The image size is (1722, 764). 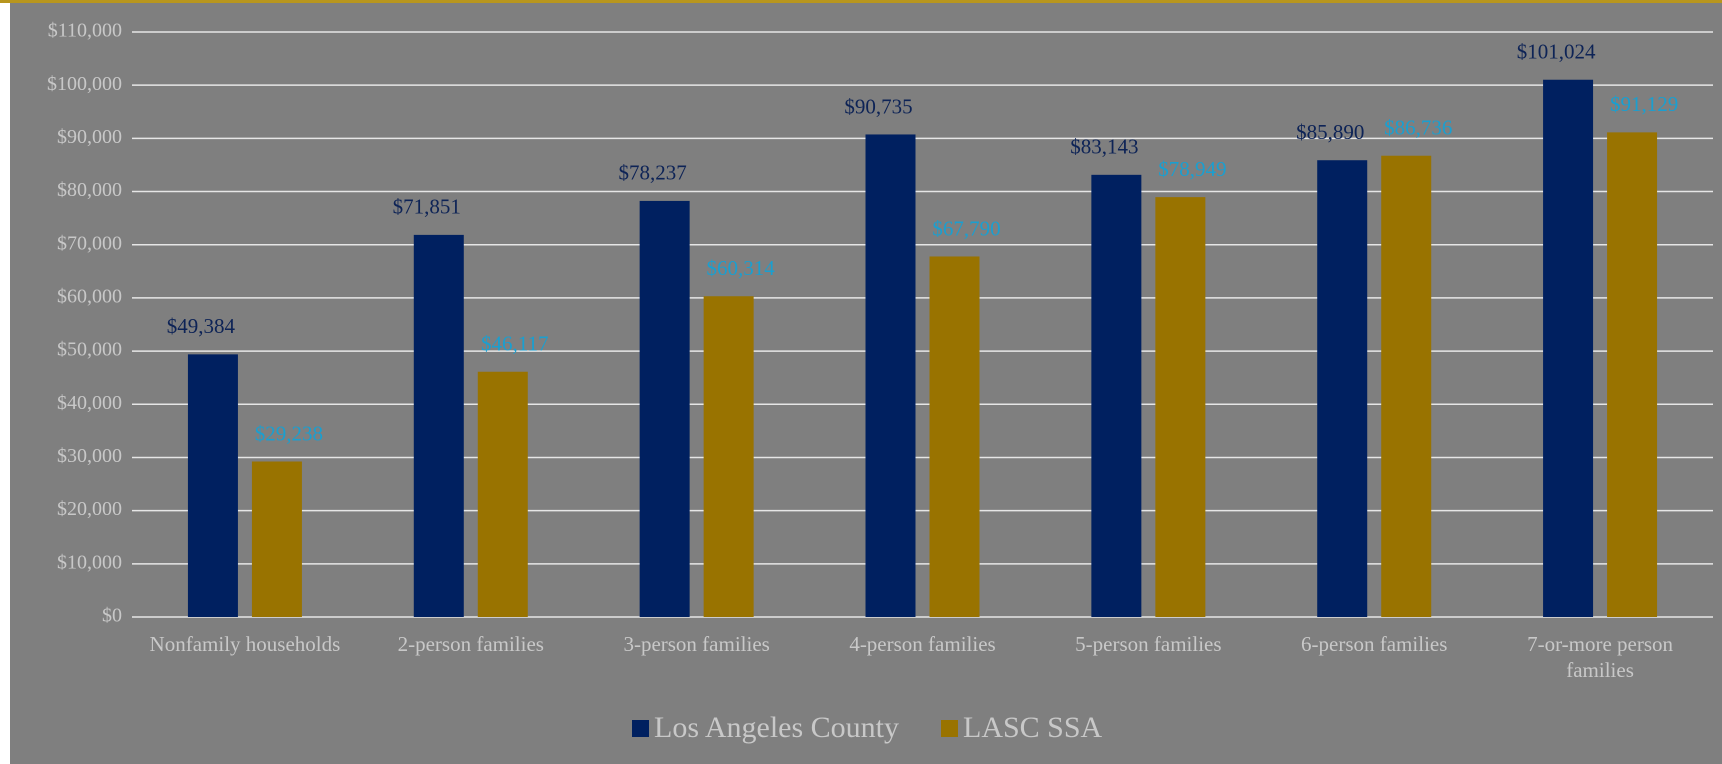 What do you see at coordinates (653, 173) in the screenshot?
I see `data-label: $78,237` at bounding box center [653, 173].